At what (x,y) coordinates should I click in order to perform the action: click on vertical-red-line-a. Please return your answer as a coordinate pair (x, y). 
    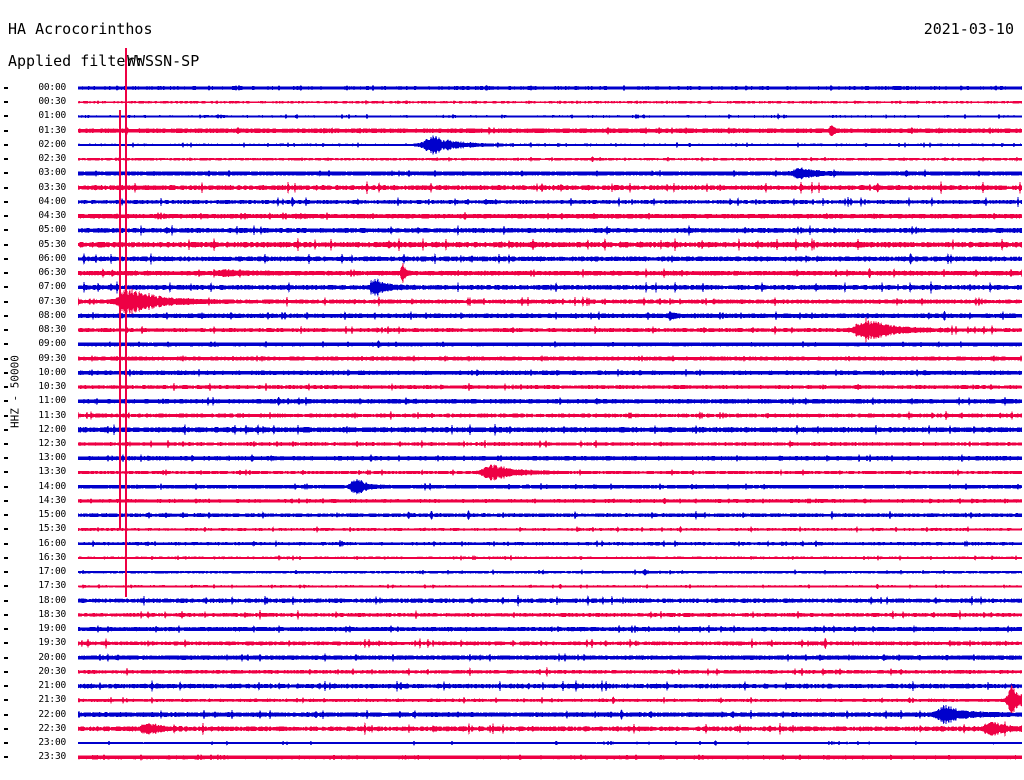
    Looking at the image, I should click on (126, 322).